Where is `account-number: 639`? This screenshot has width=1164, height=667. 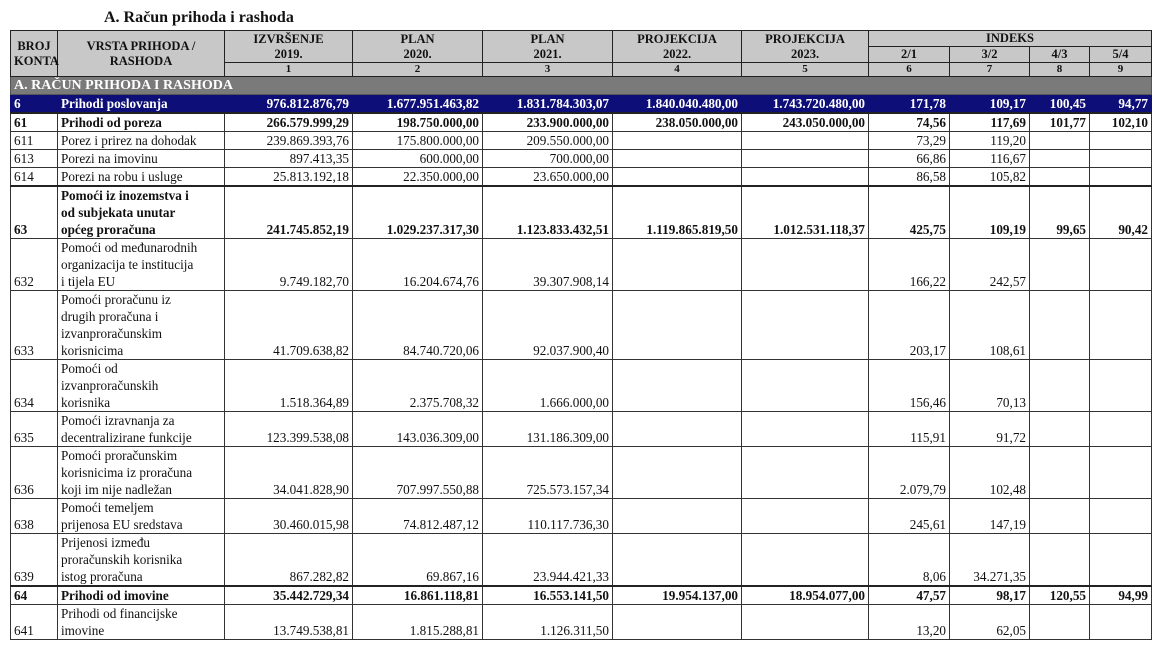
account-number: 639 is located at coordinates (34, 560).